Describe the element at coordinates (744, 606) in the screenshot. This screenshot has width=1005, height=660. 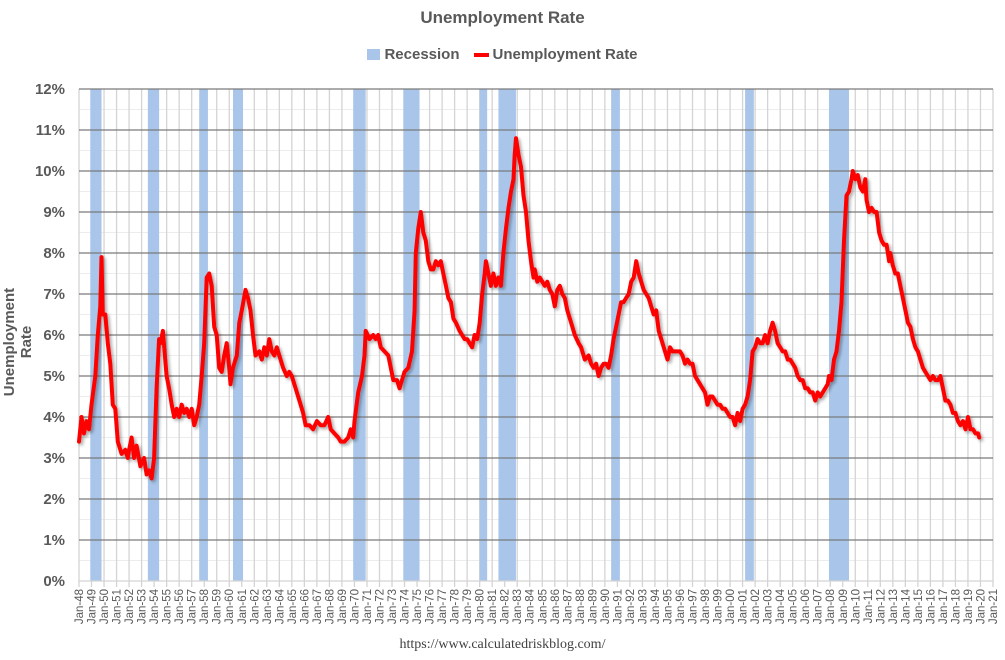
I see `x-tick-label: Jan-01` at that location.